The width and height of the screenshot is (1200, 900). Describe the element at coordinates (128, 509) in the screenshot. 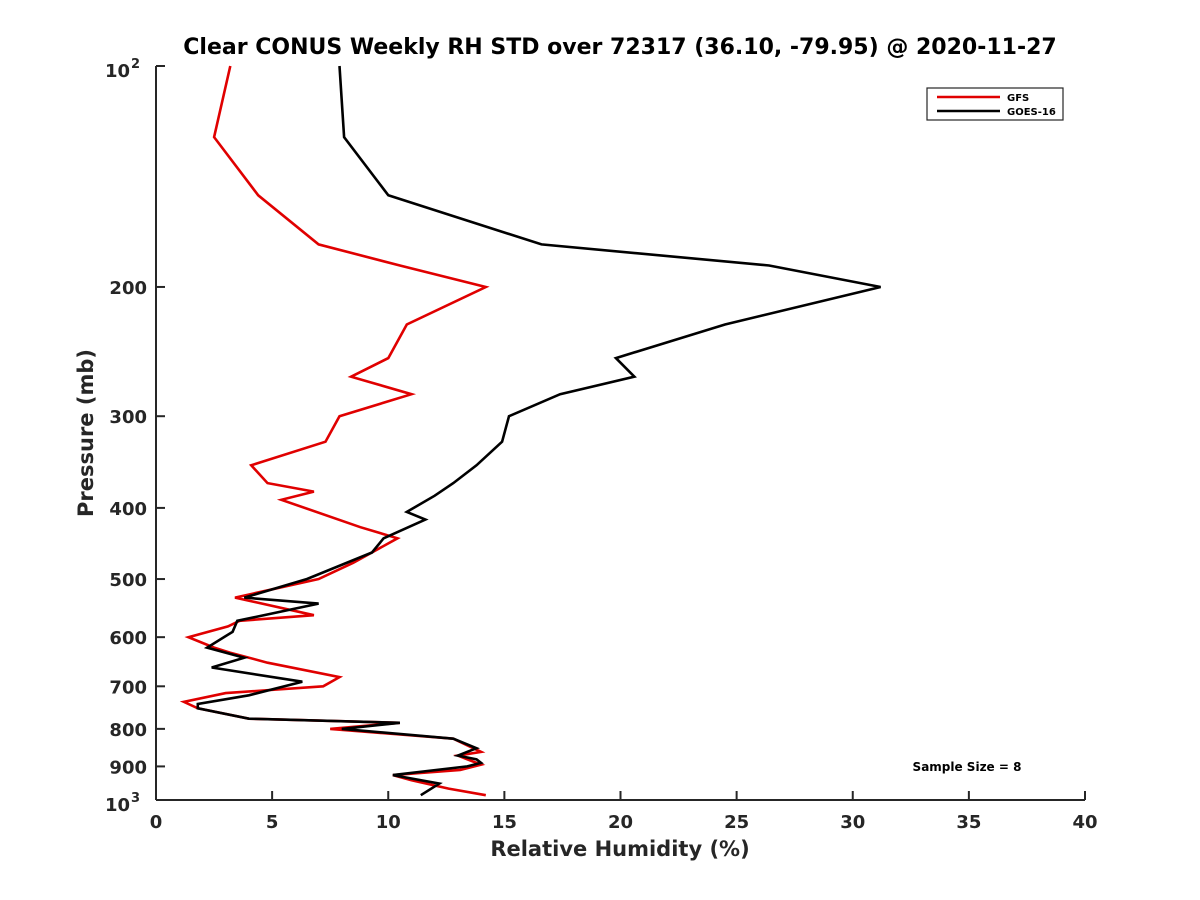

I see `y-tick-label: 400` at that location.